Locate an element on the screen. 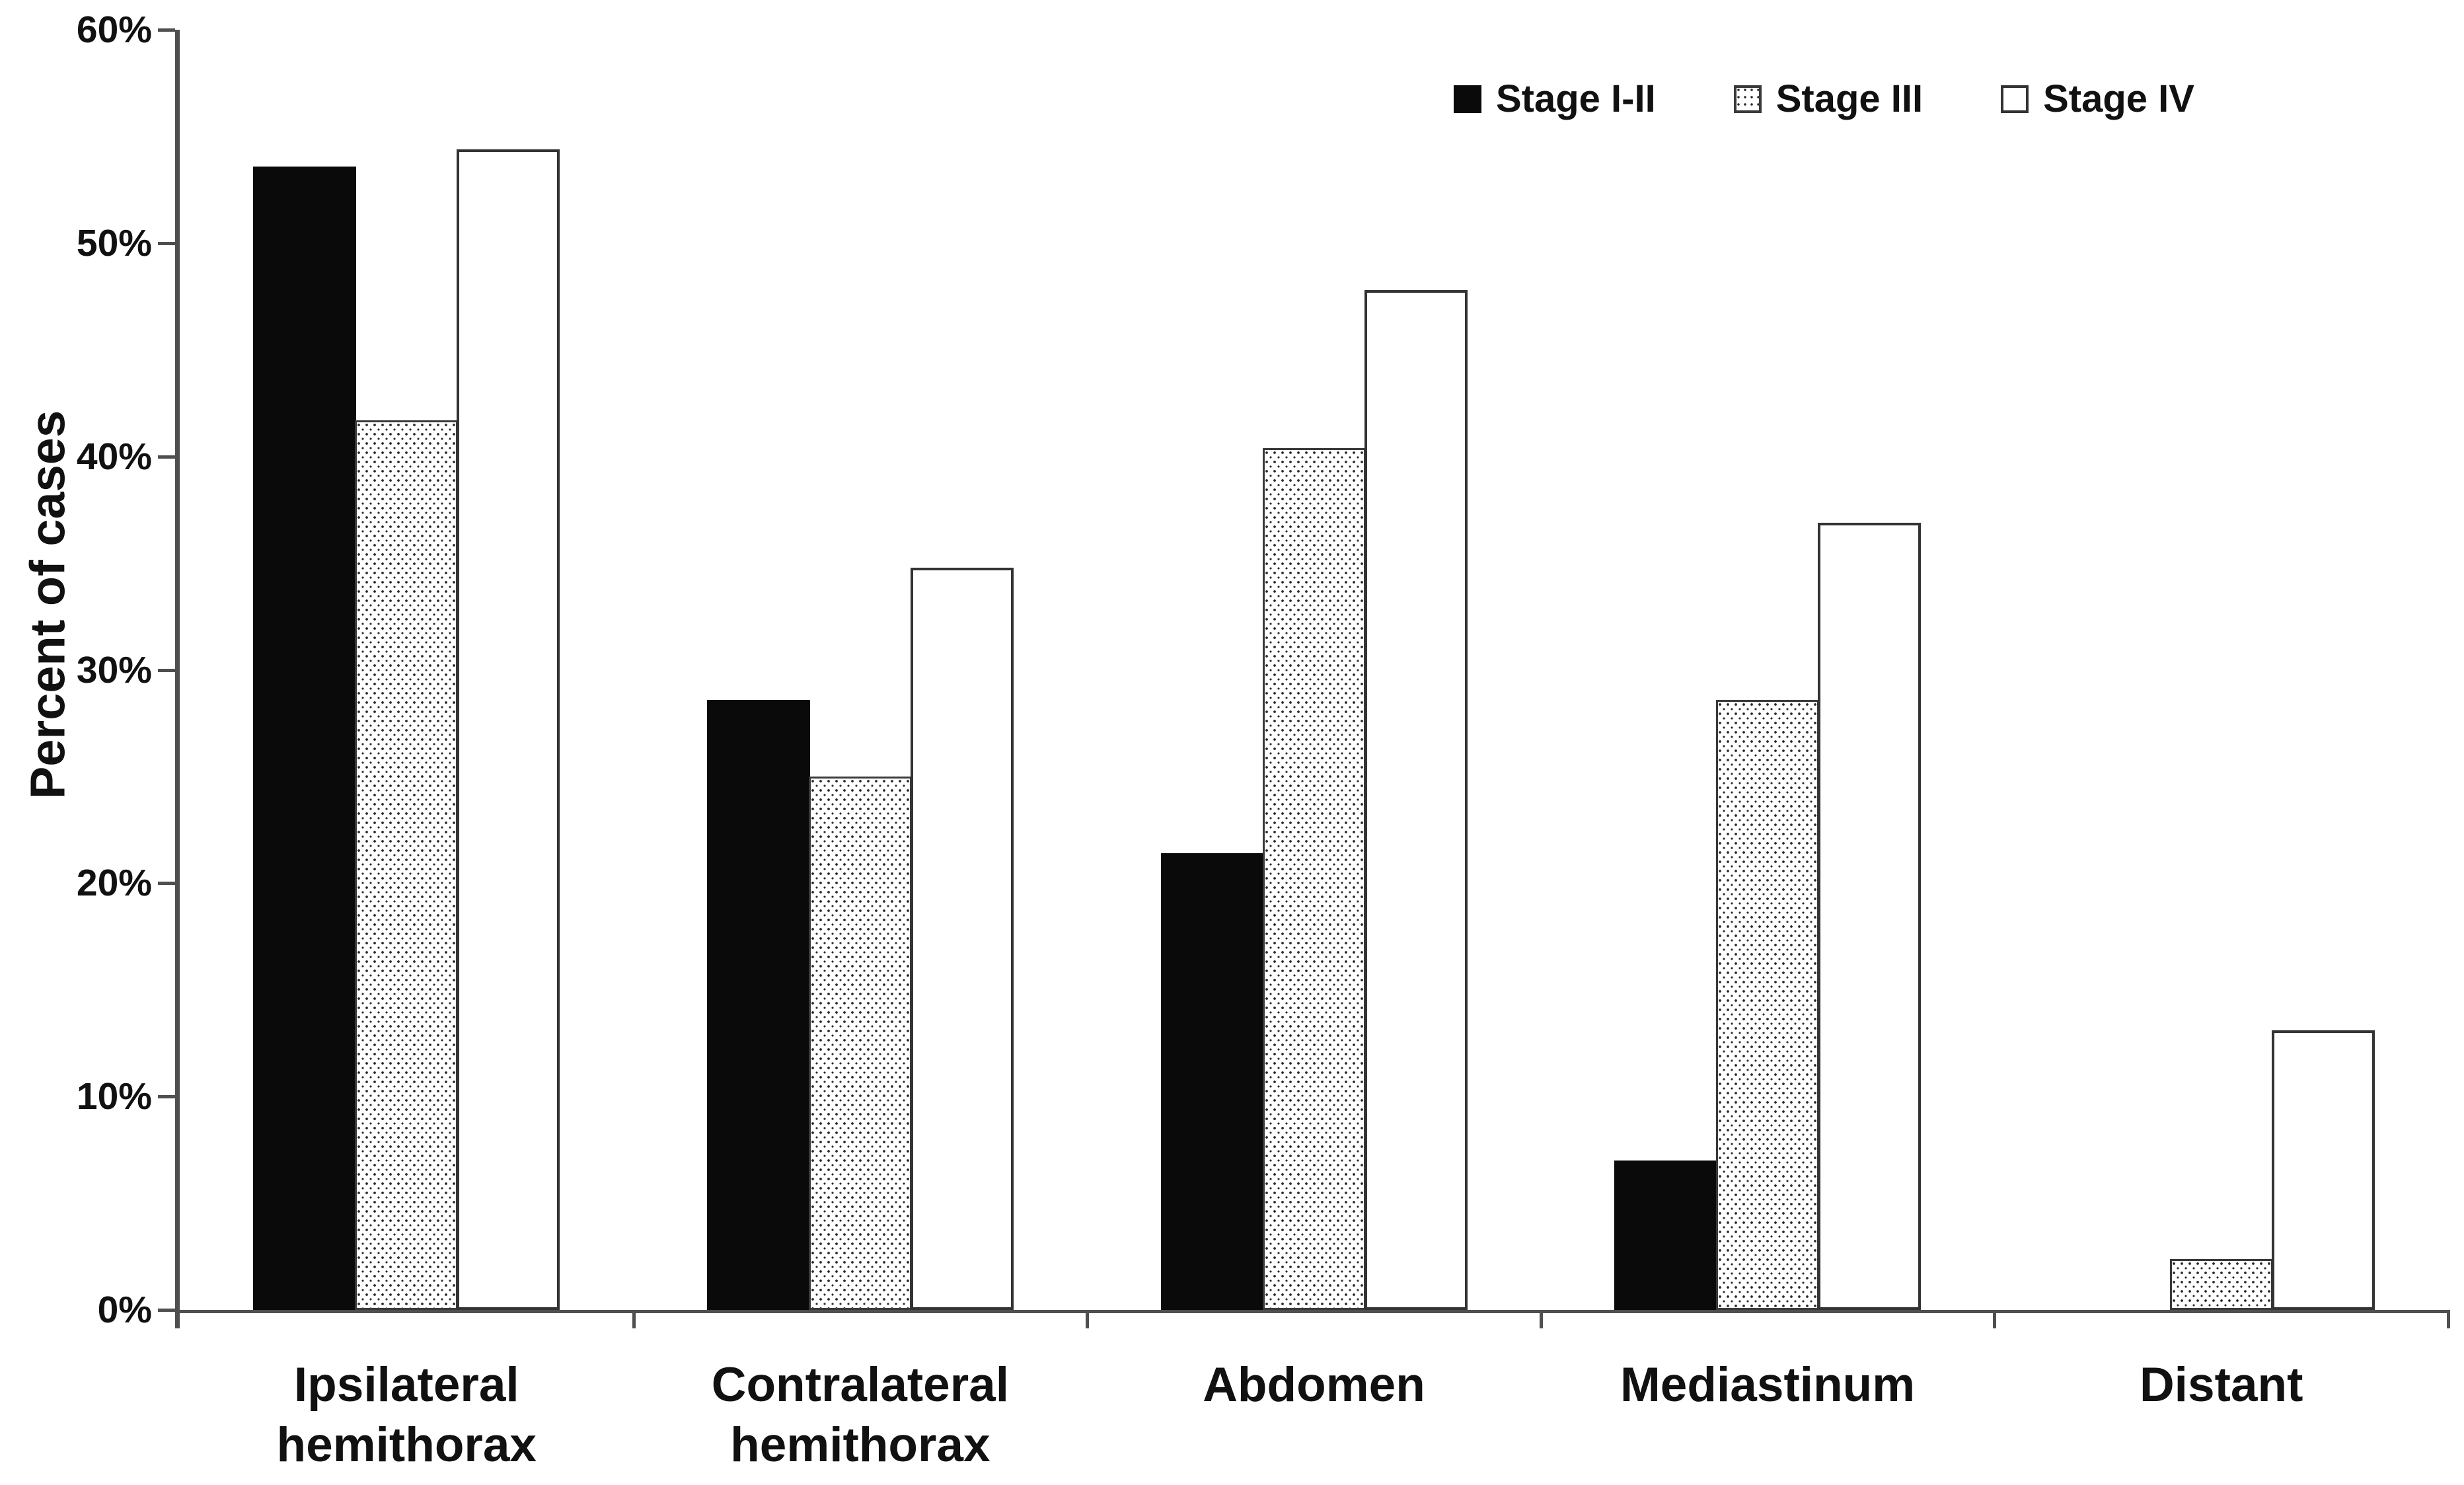 This screenshot has width=2464, height=1485. legend-item-stage-iv: Stage IV is located at coordinates (2097, 99).